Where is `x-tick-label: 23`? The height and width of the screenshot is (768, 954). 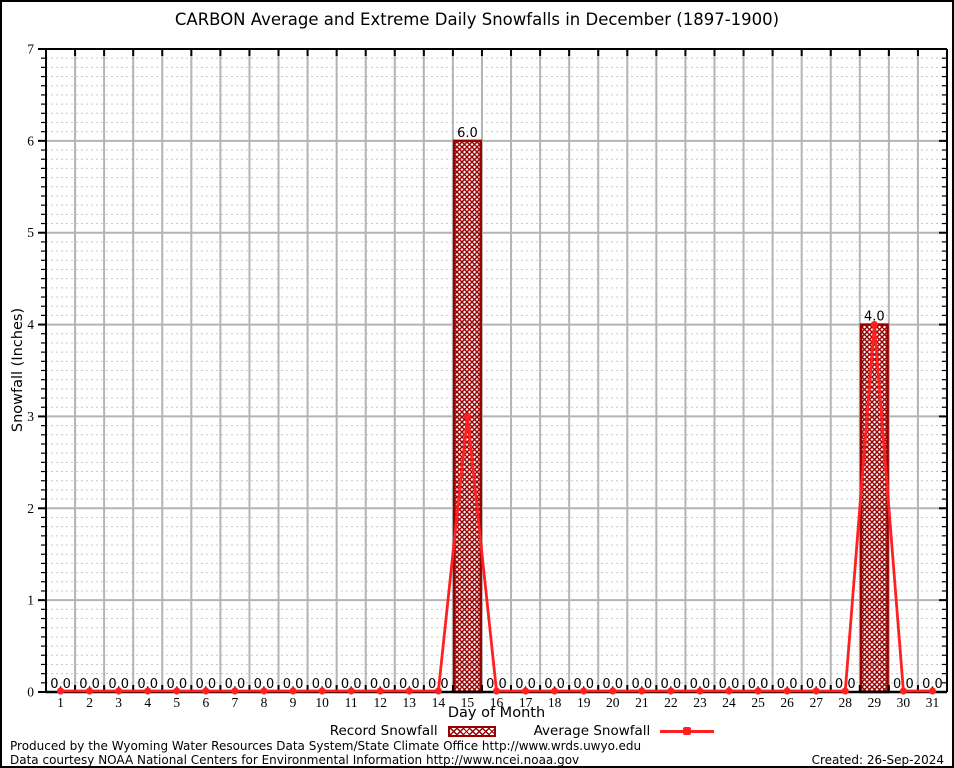
x-tick-label: 23 is located at coordinates (700, 702).